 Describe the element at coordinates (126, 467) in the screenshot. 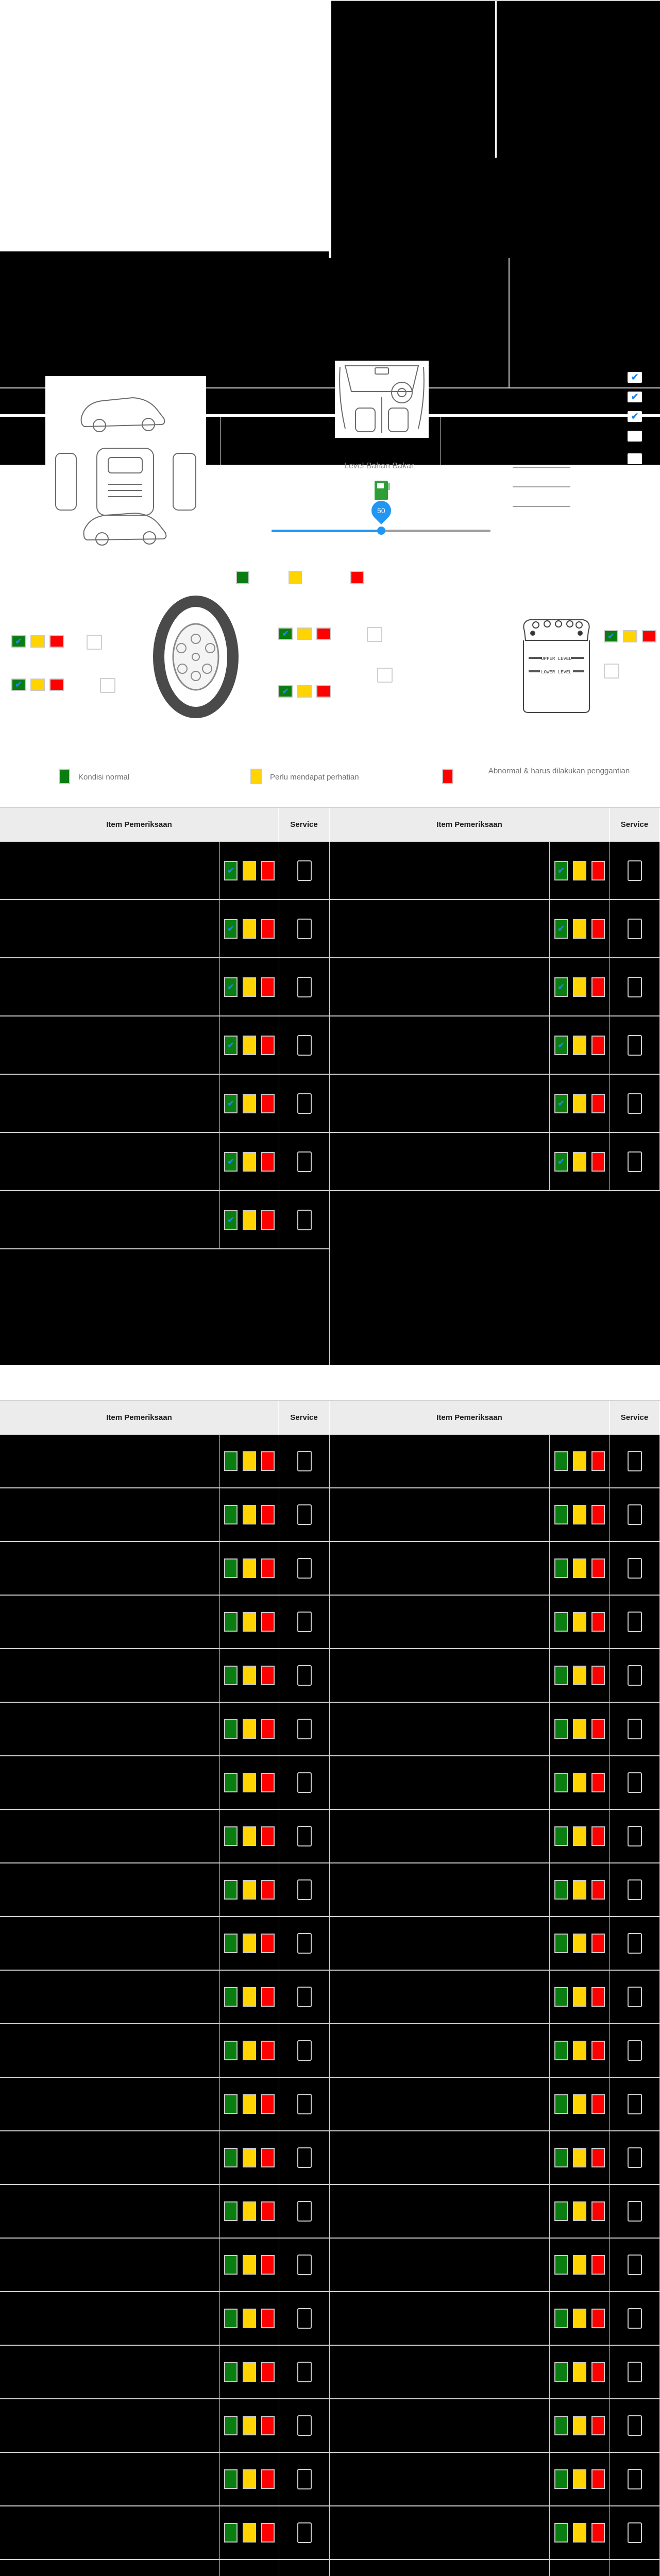

I see `car-damage-diagram` at that location.